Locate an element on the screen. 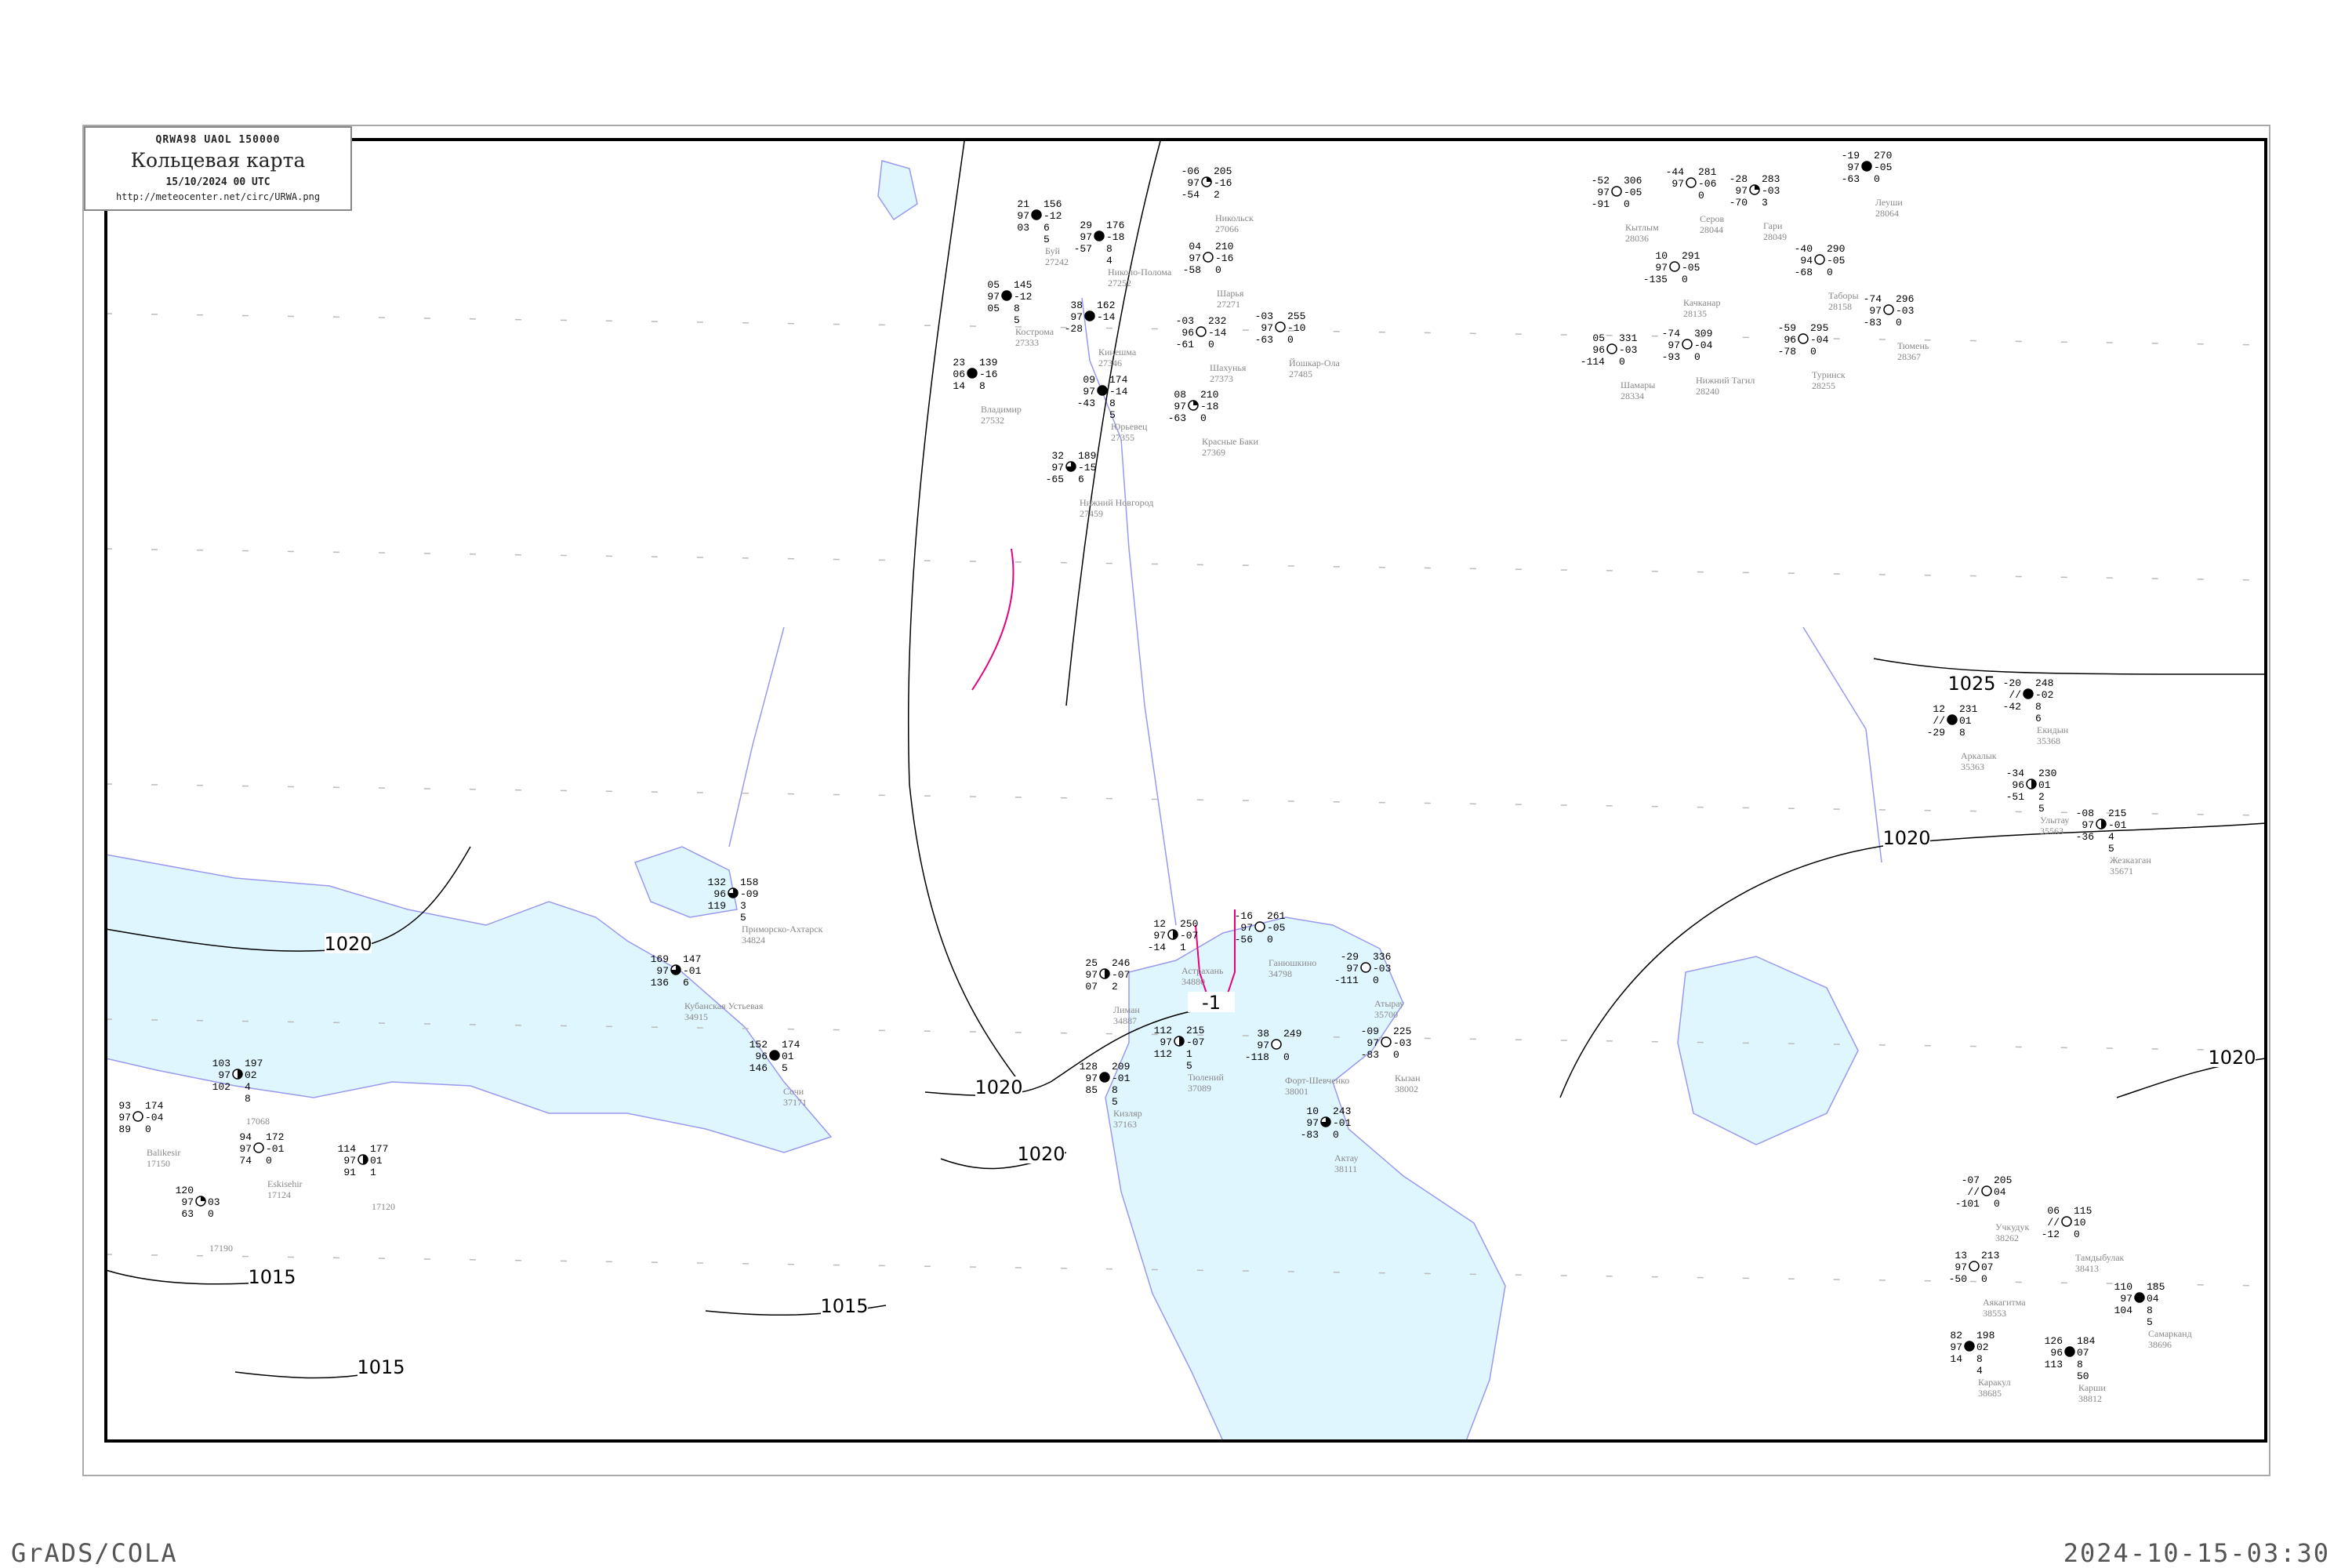  station-plot: 114 177 97 01 91 1 17120 is located at coordinates (366, 1177).